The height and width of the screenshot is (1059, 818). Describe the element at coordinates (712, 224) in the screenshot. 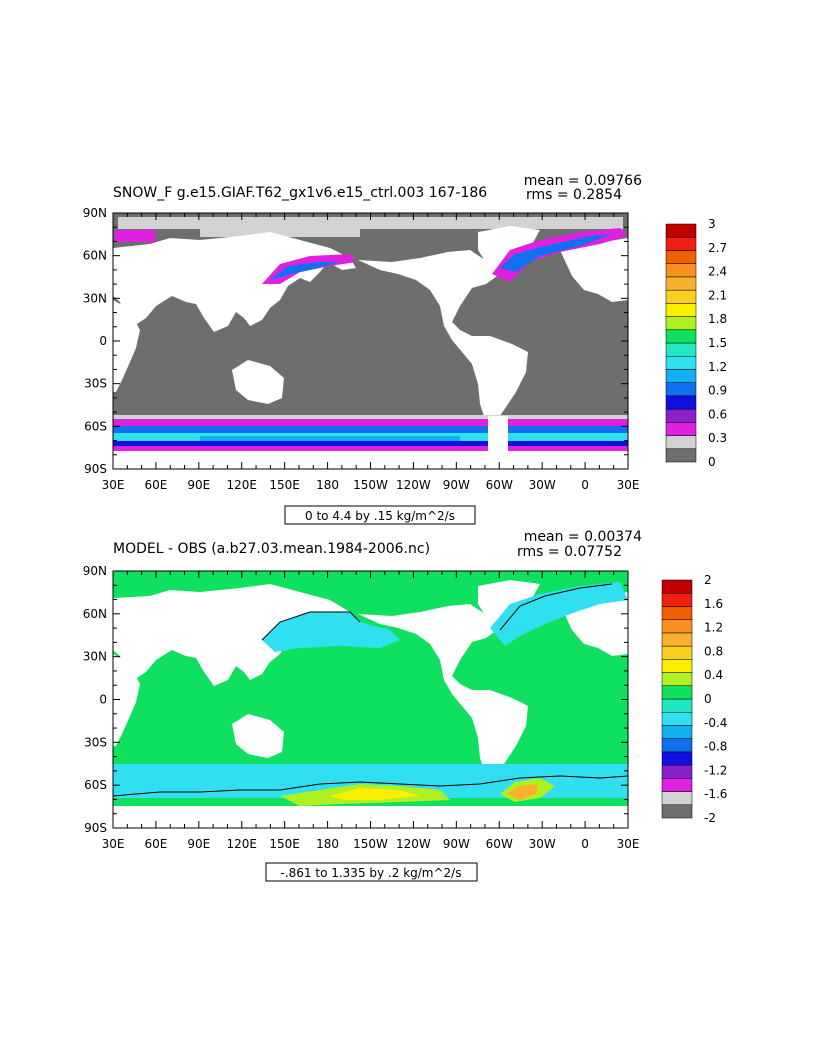

I see `colorbar-label: 3` at that location.